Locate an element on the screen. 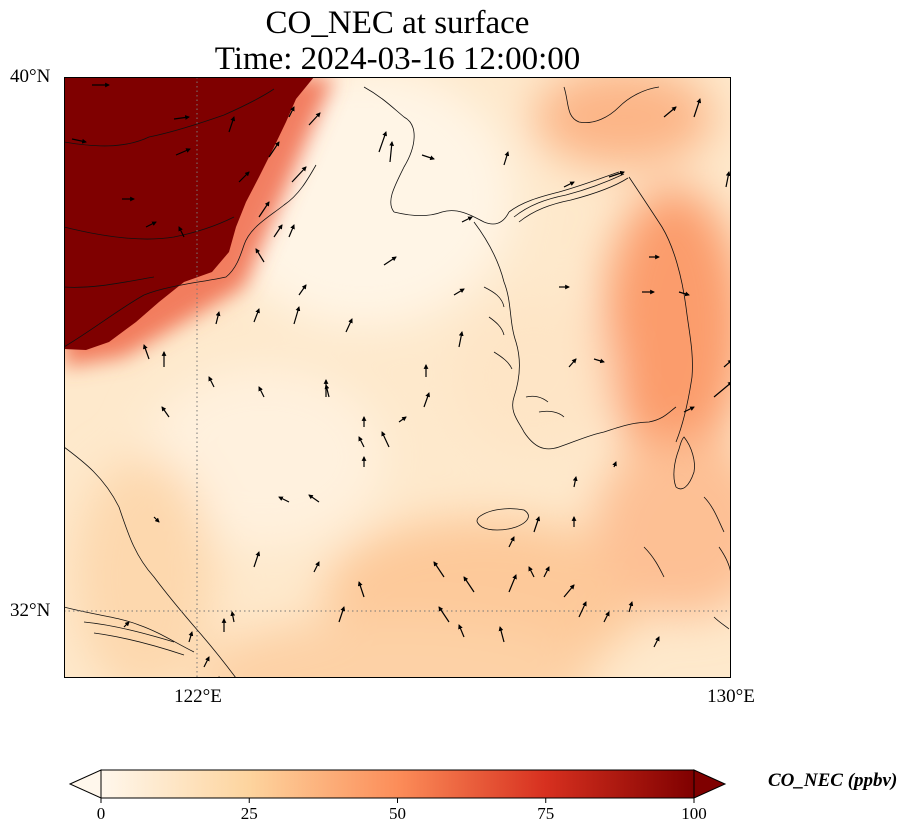  colorbar-ticks is located at coordinates (397, 800).